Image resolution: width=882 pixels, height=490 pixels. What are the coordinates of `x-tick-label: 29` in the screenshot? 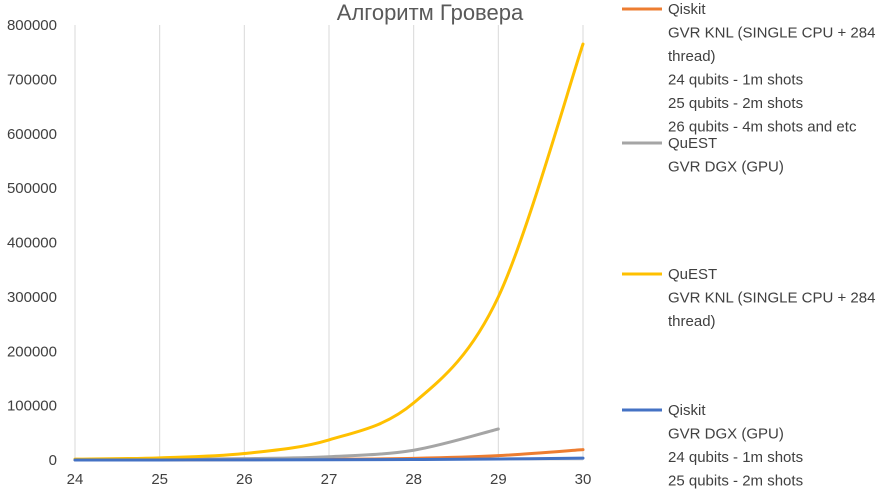 It's located at (498, 479).